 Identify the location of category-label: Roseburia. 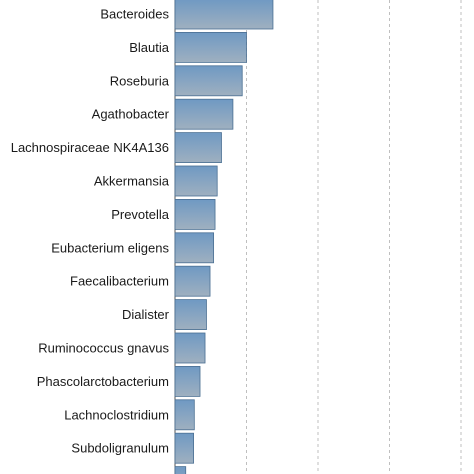
(140, 80).